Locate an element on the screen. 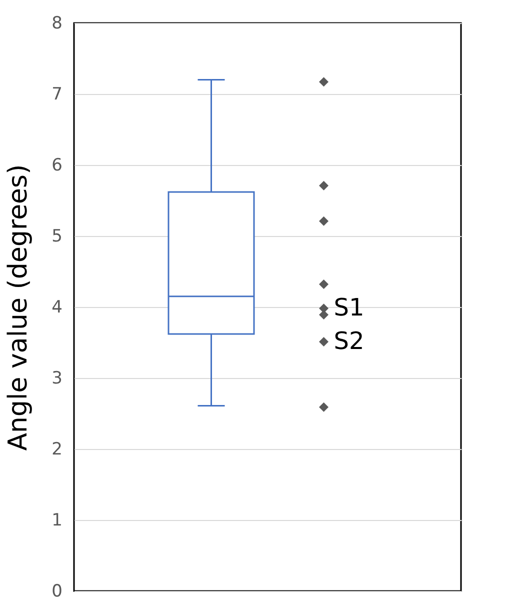 The image size is (529, 597). y-tick-label: 3 is located at coordinates (57, 378).